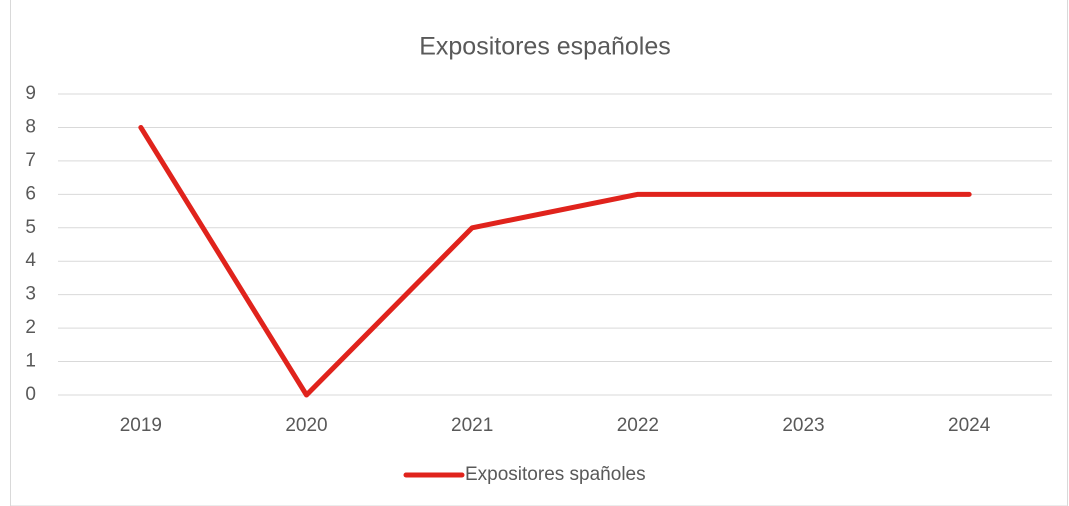 The width and height of the screenshot is (1069, 506). What do you see at coordinates (472, 425) in the screenshot?
I see `x-tick-label: 2021` at bounding box center [472, 425].